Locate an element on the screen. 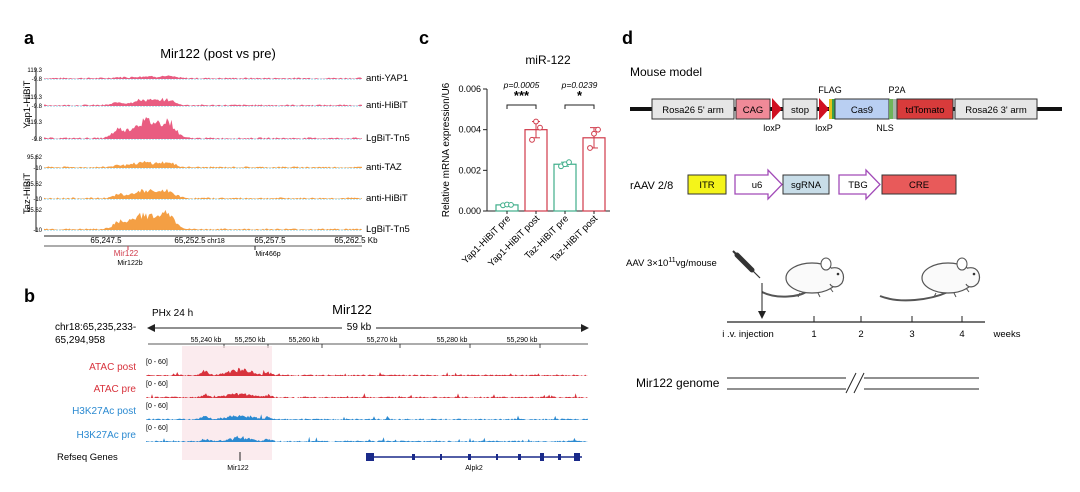  genomic-region: chr18:65,235,233- is located at coordinates (95, 327).